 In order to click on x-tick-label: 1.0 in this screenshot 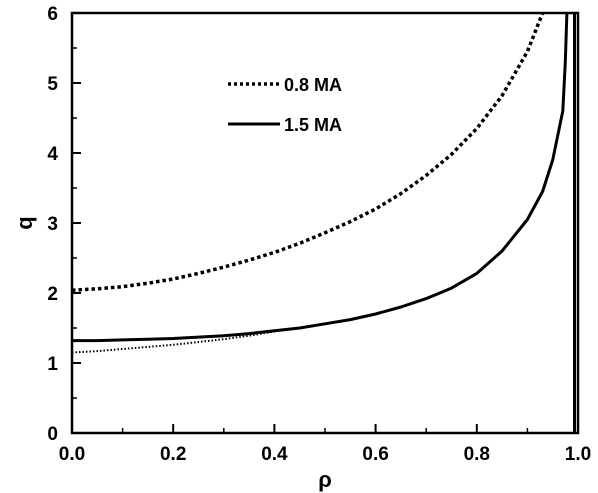, I will do `click(578, 454)`.